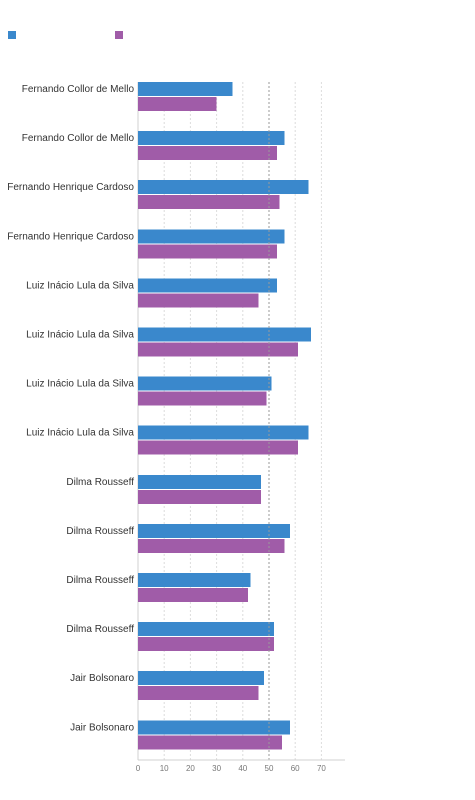 The height and width of the screenshot is (800, 475). Describe the element at coordinates (321, 768) in the screenshot. I see `x-tick-label-70: 70` at that location.